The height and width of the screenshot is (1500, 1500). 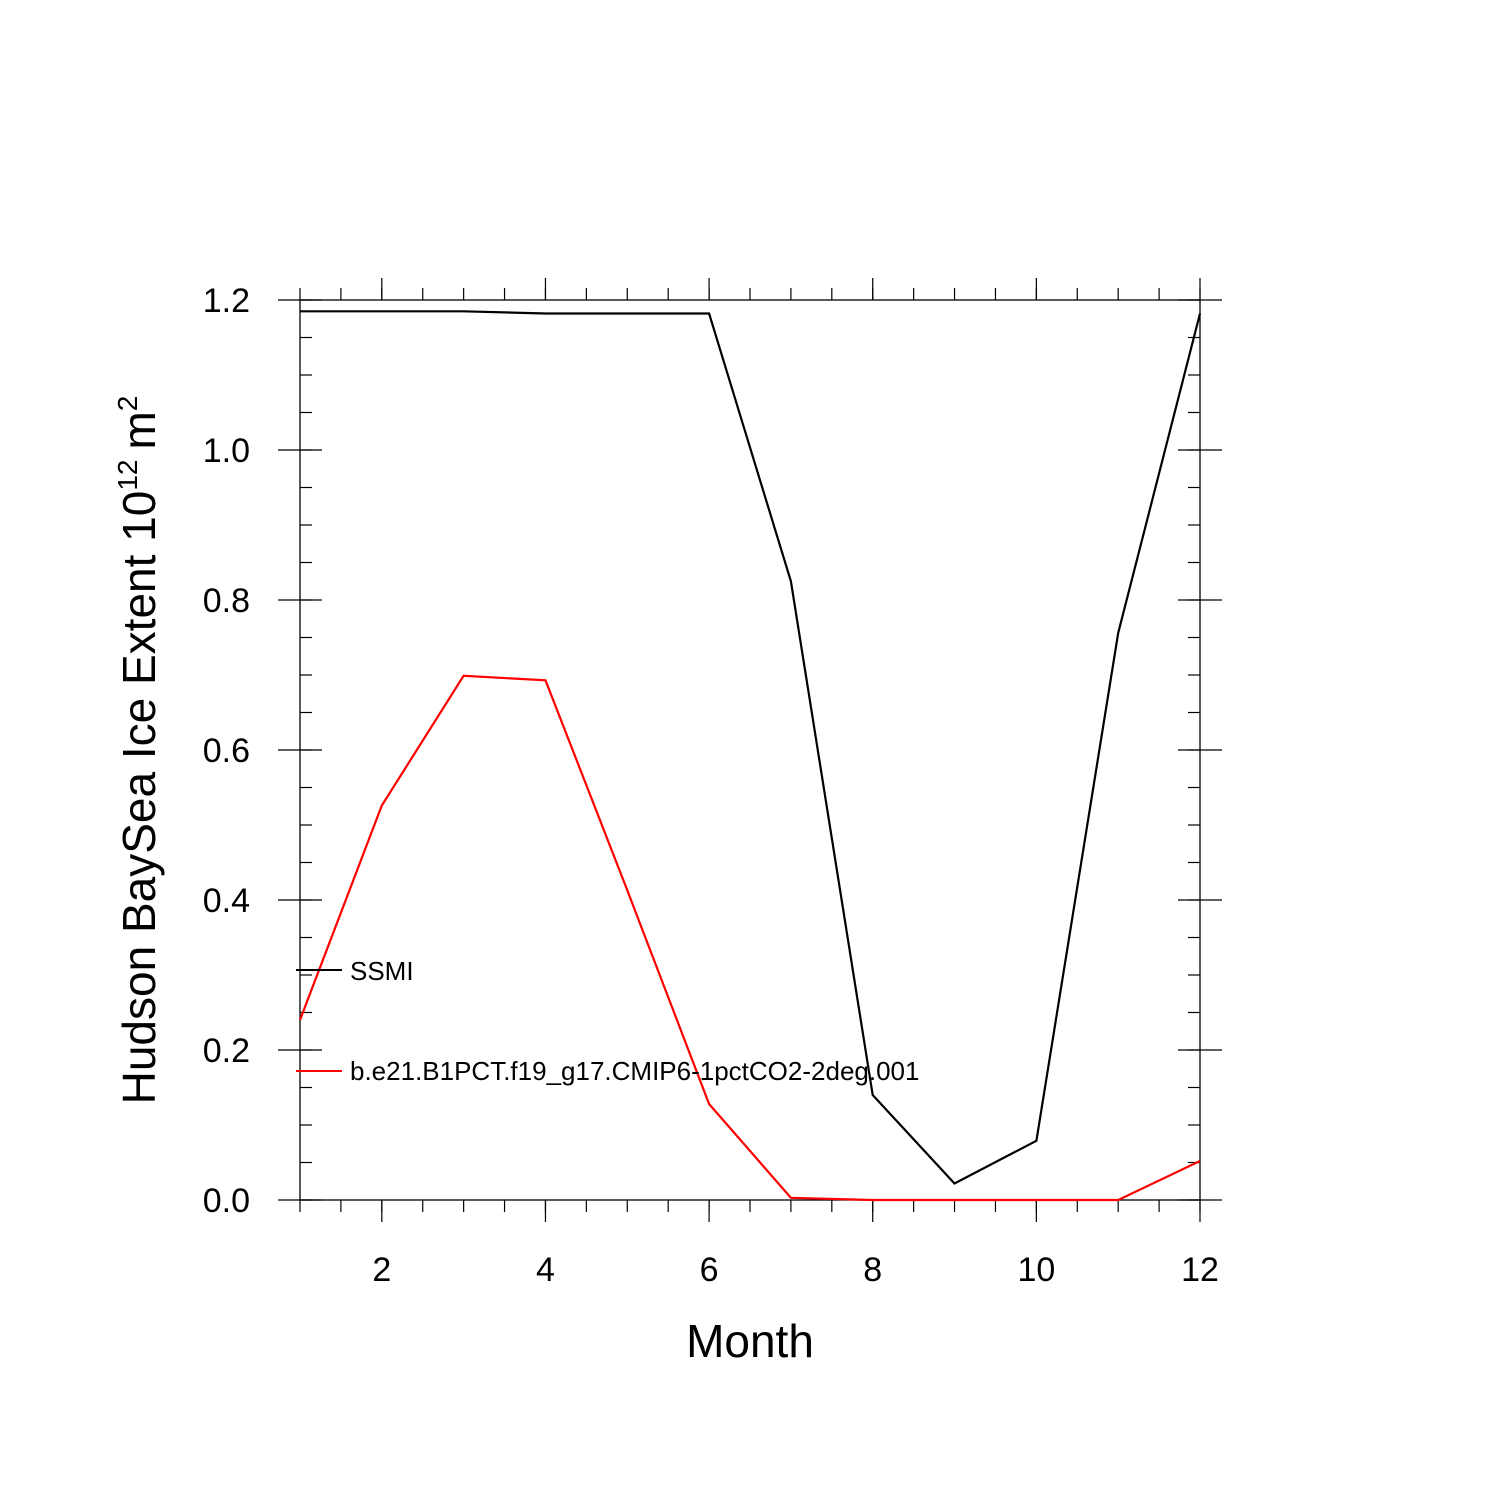 I want to click on y-axis-title-unit-exponent: 2, so click(x=127, y=404).